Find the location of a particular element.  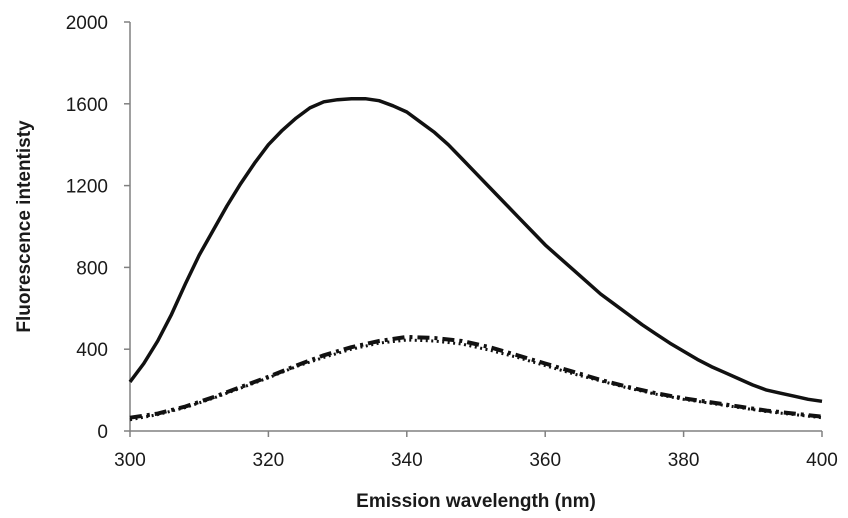

x-tick-label: 380 is located at coordinates (684, 460).